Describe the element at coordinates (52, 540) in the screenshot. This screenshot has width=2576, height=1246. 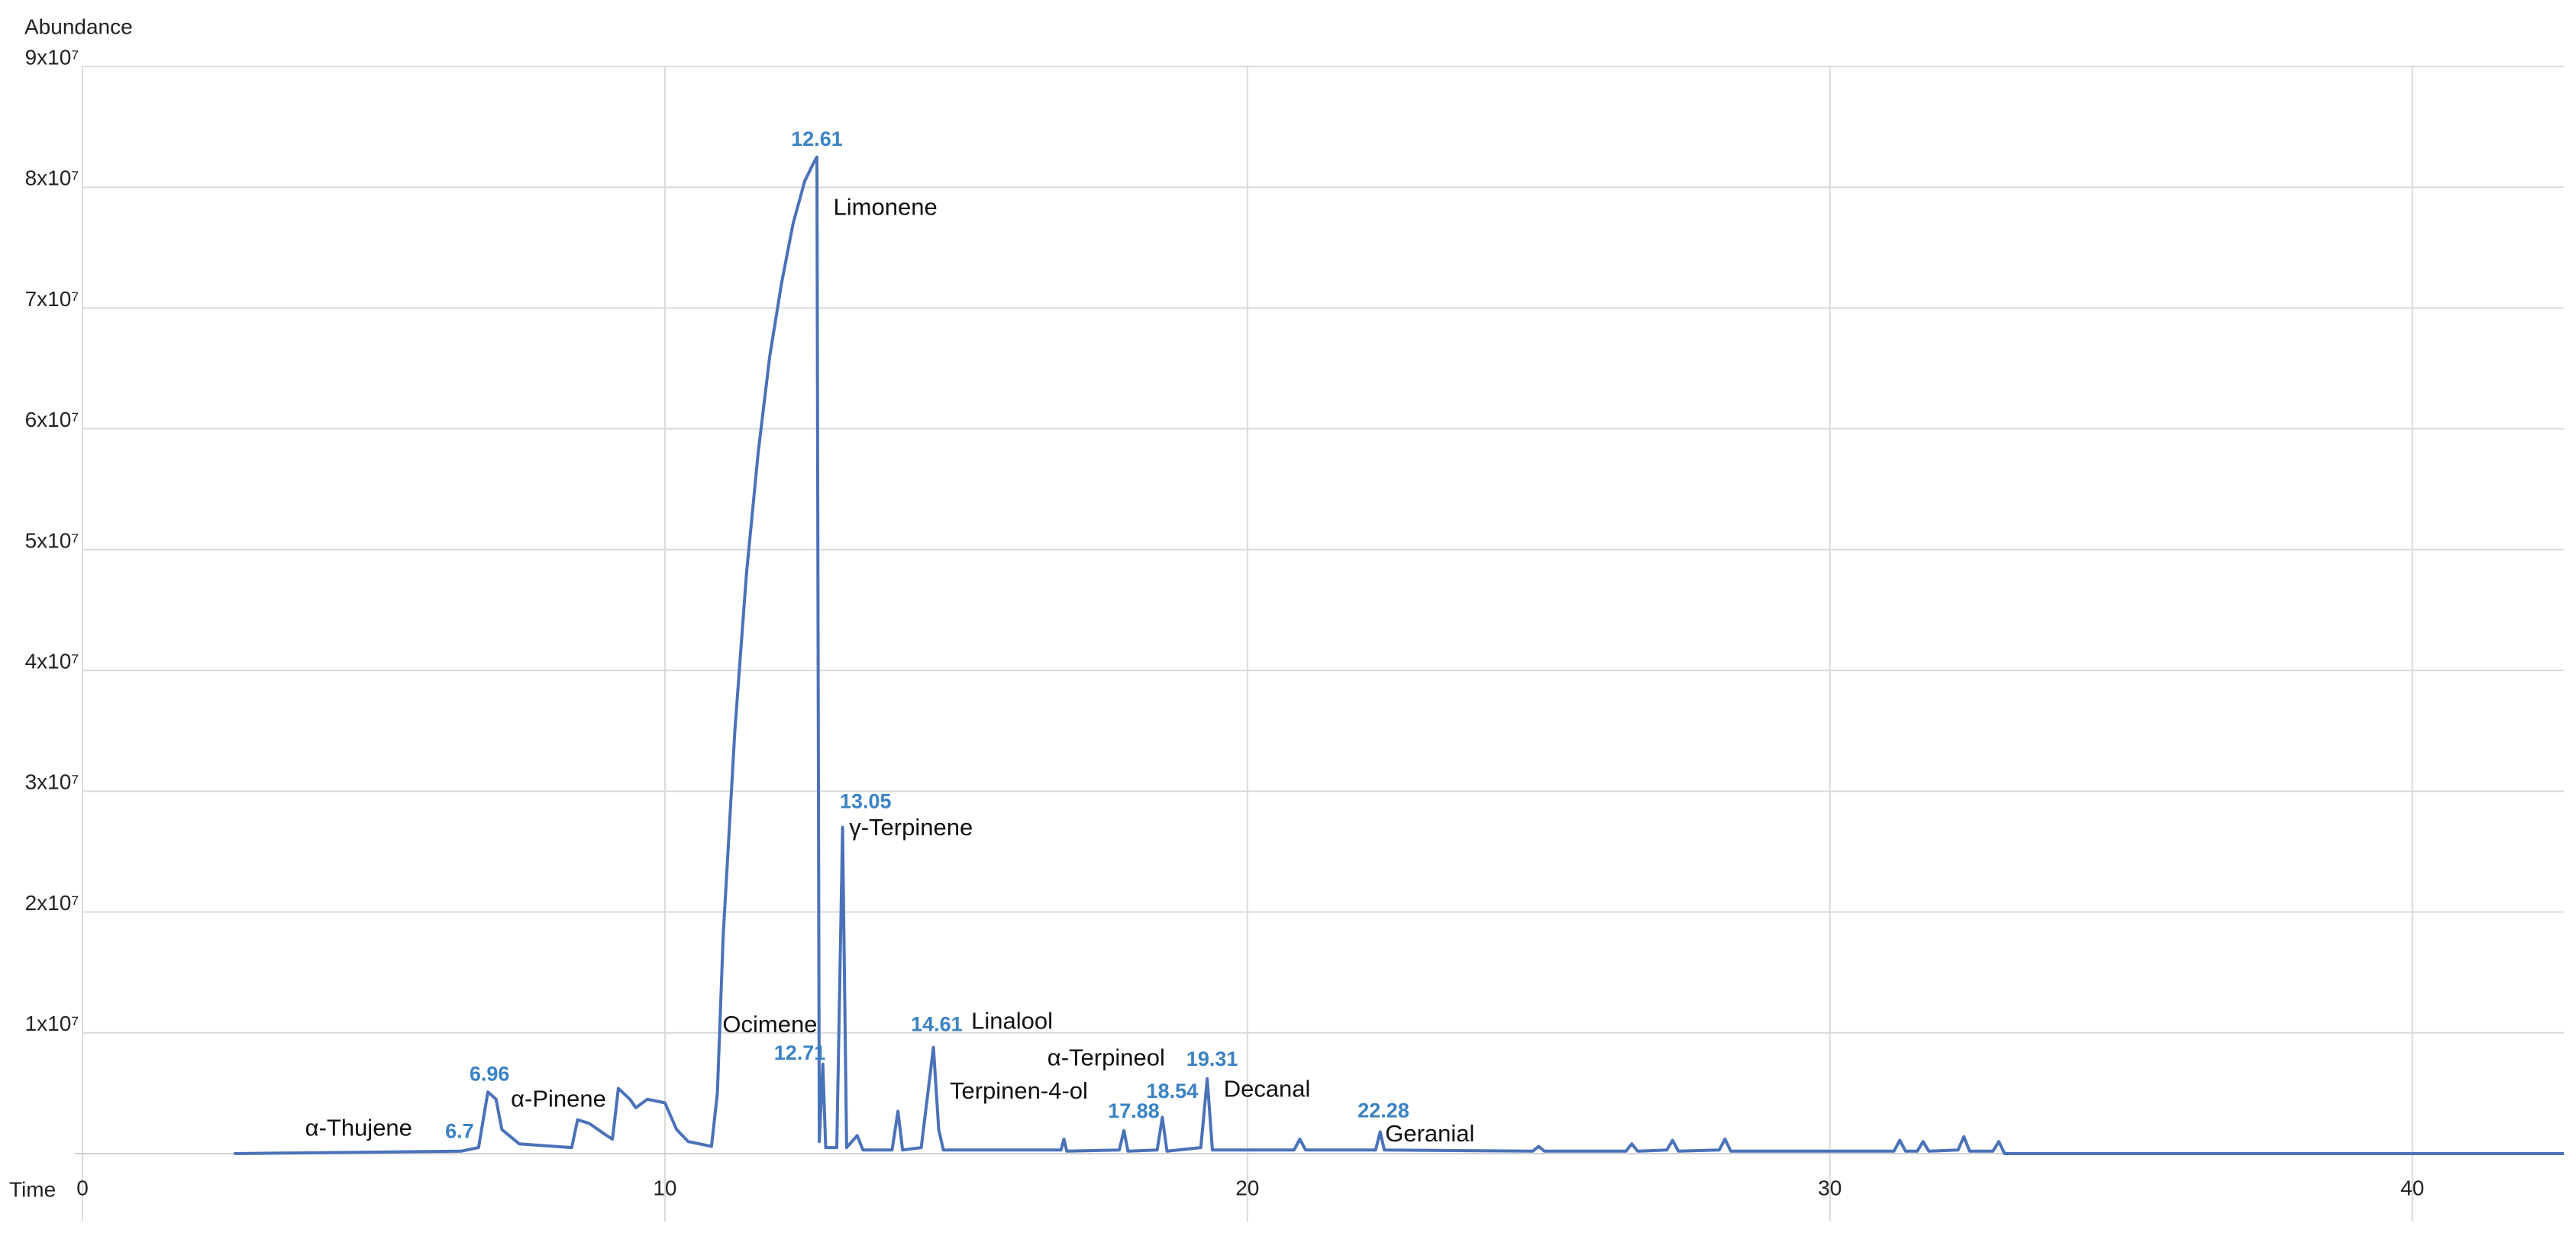
I see `y-tick-label: 5x10⁷` at that location.